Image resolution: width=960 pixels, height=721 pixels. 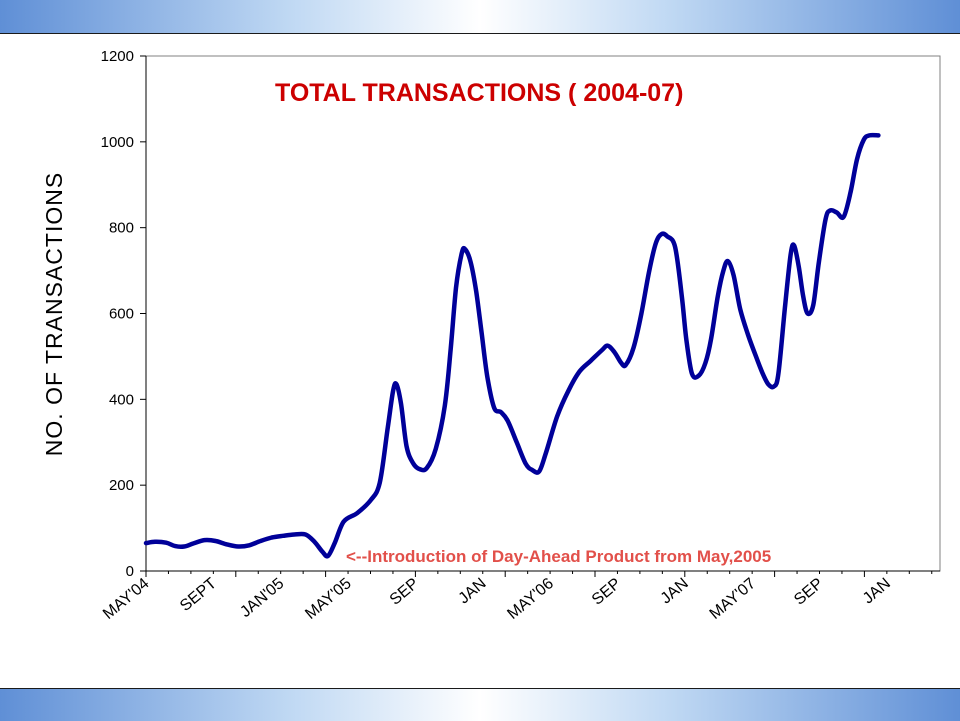 I want to click on y-tick-label: 600, so click(x=121, y=314).